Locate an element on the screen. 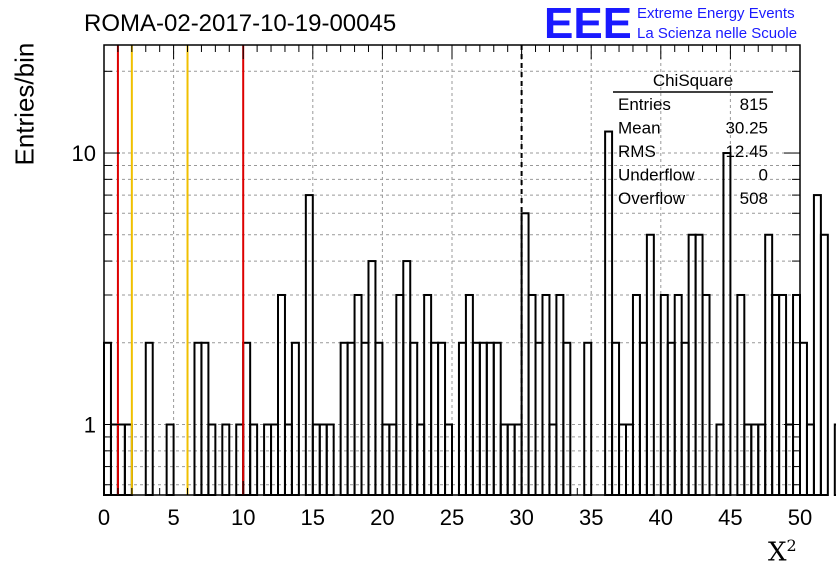 This screenshot has height=572, width=836. stats-value: 508 is located at coordinates (754, 198).